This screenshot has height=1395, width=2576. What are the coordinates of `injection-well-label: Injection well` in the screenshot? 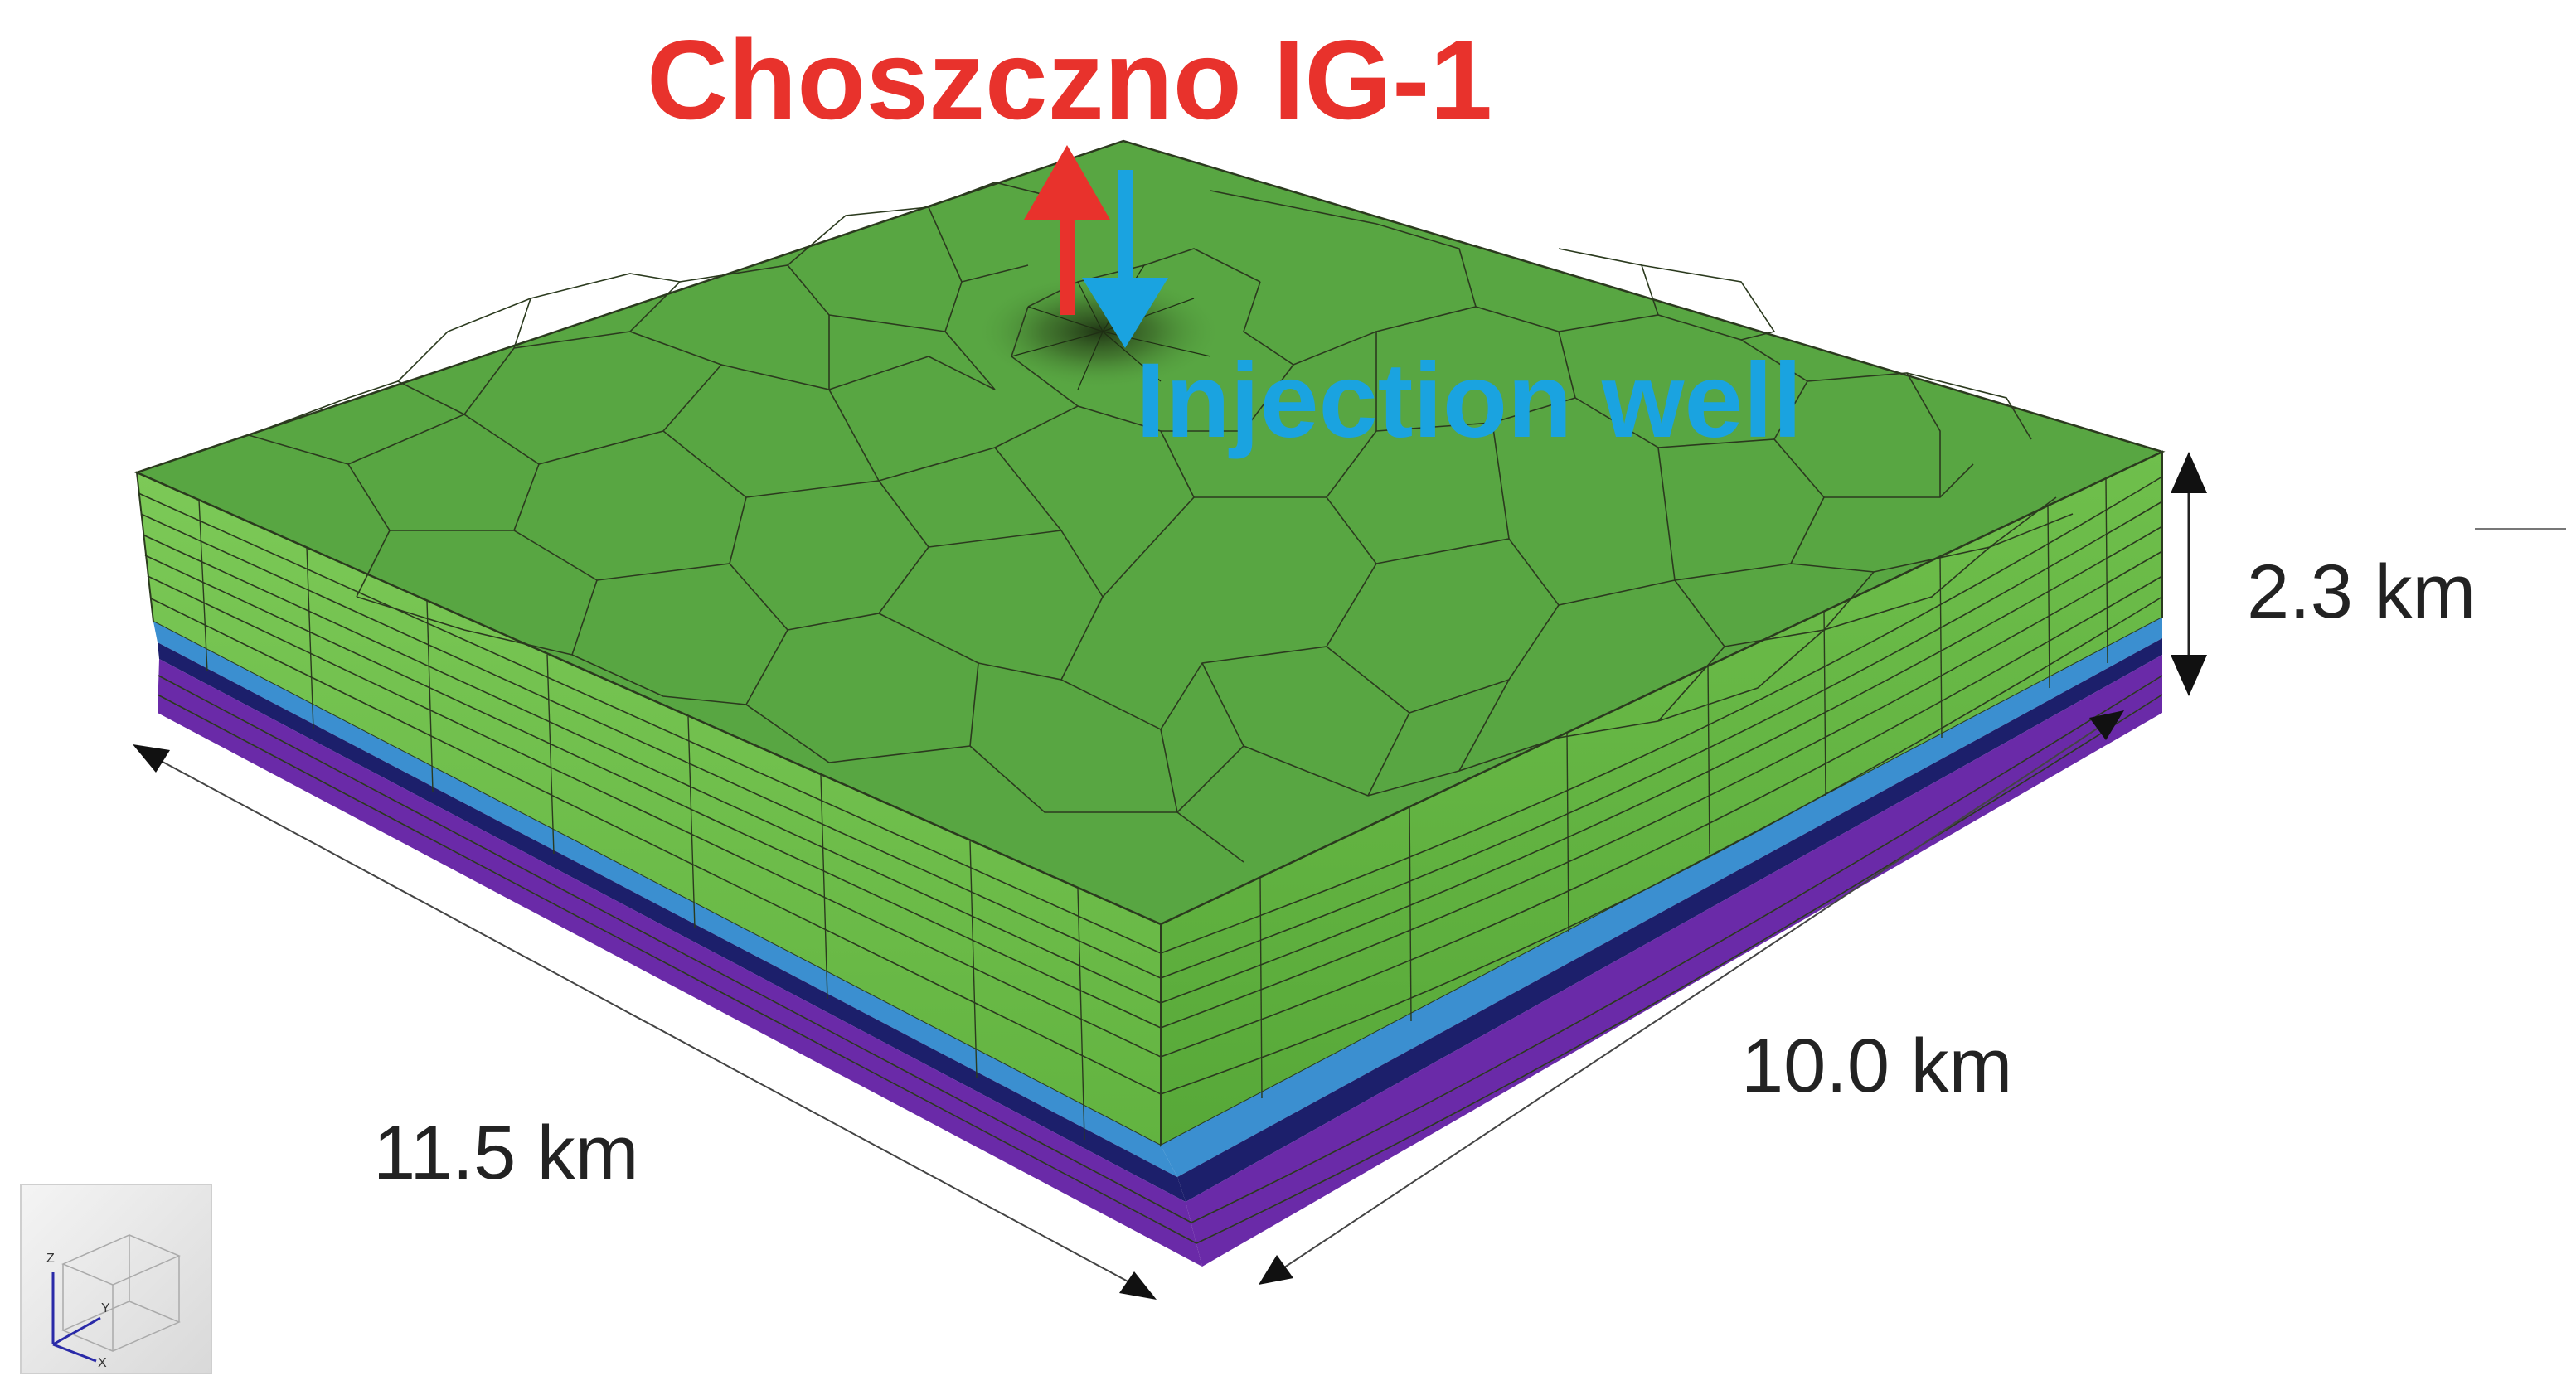 It's located at (1469, 401).